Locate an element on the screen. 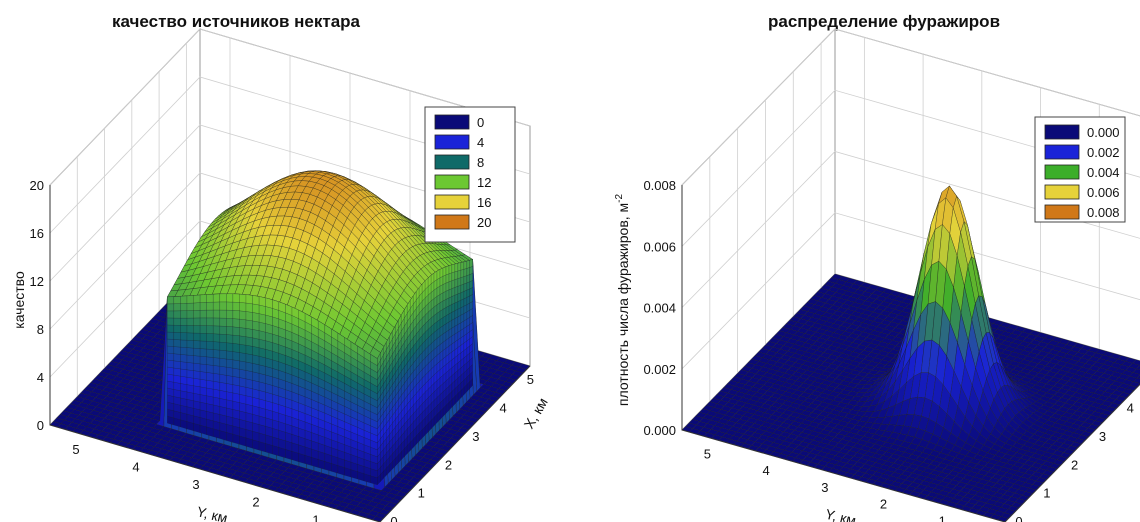 This screenshot has height=522, width=1140. x-tick-label: 1 is located at coordinates (421, 493).